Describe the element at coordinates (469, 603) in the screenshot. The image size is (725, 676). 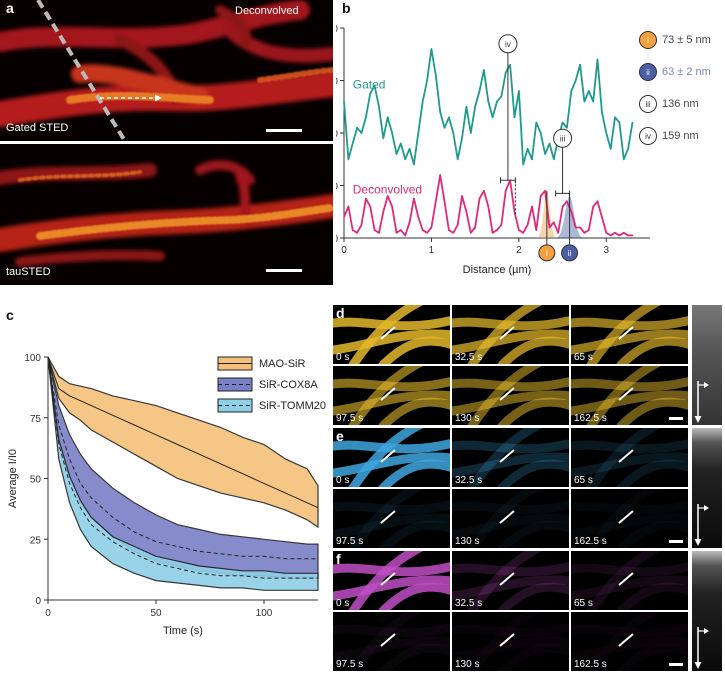
I see `time-label: 32.5 s` at that location.